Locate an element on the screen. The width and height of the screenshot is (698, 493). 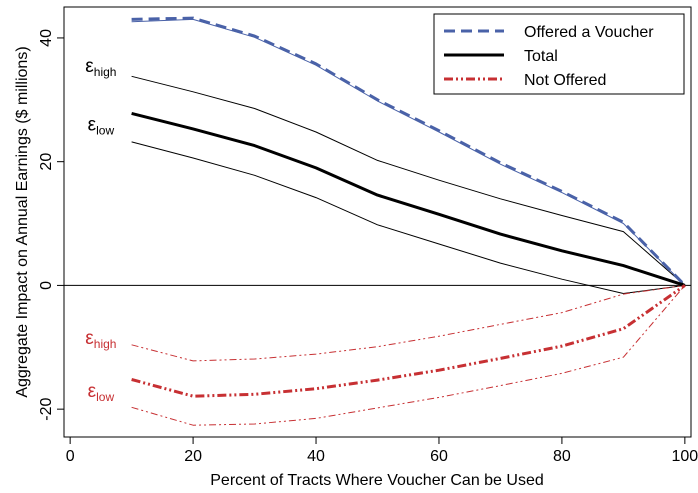
series-line-notoffered_high is located at coordinates (408, 323).